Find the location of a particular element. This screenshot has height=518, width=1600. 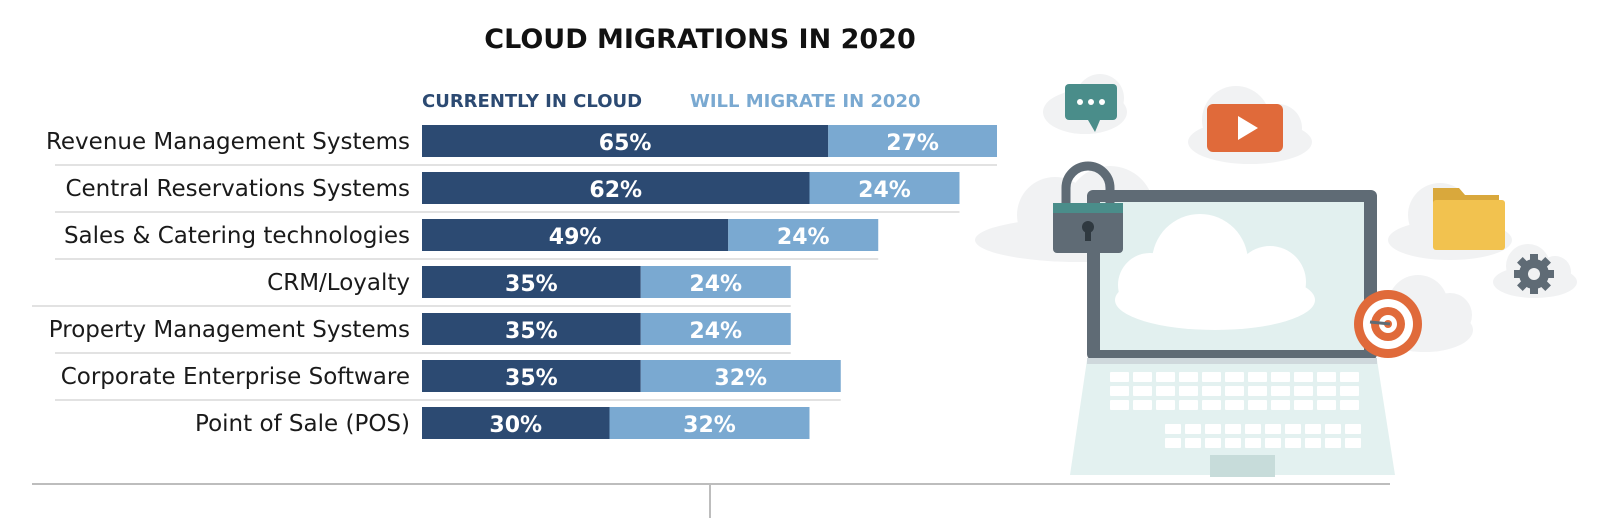

chat-icon is located at coordinates (1091, 108).